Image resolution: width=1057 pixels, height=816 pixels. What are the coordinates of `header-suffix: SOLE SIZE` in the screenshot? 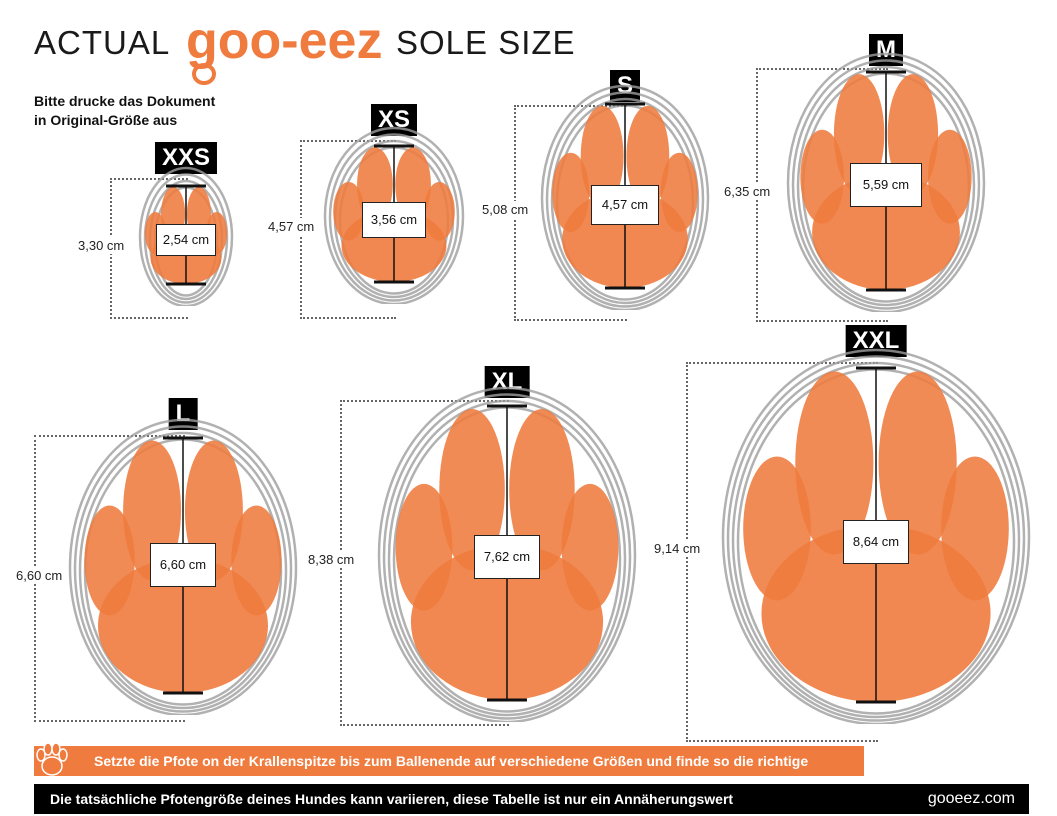 It's located at (486, 42).